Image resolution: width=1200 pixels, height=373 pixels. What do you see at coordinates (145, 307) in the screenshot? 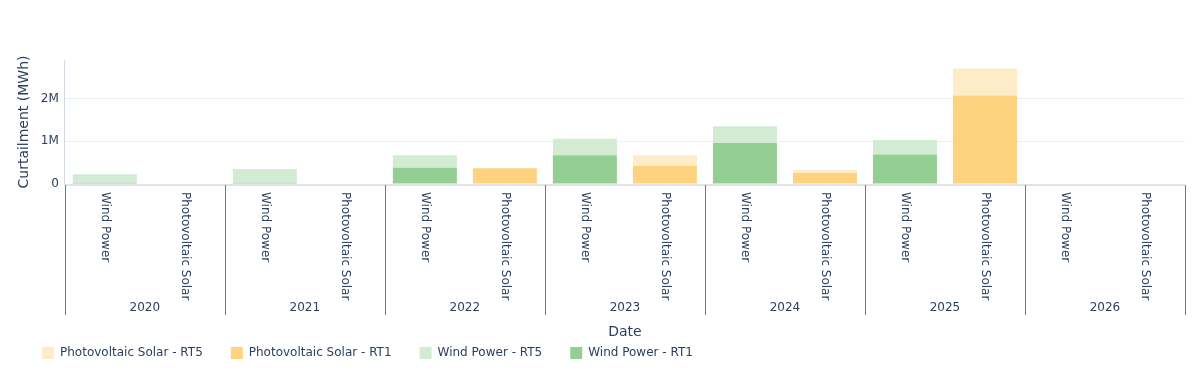
I see `text: 2020` at bounding box center [145, 307].